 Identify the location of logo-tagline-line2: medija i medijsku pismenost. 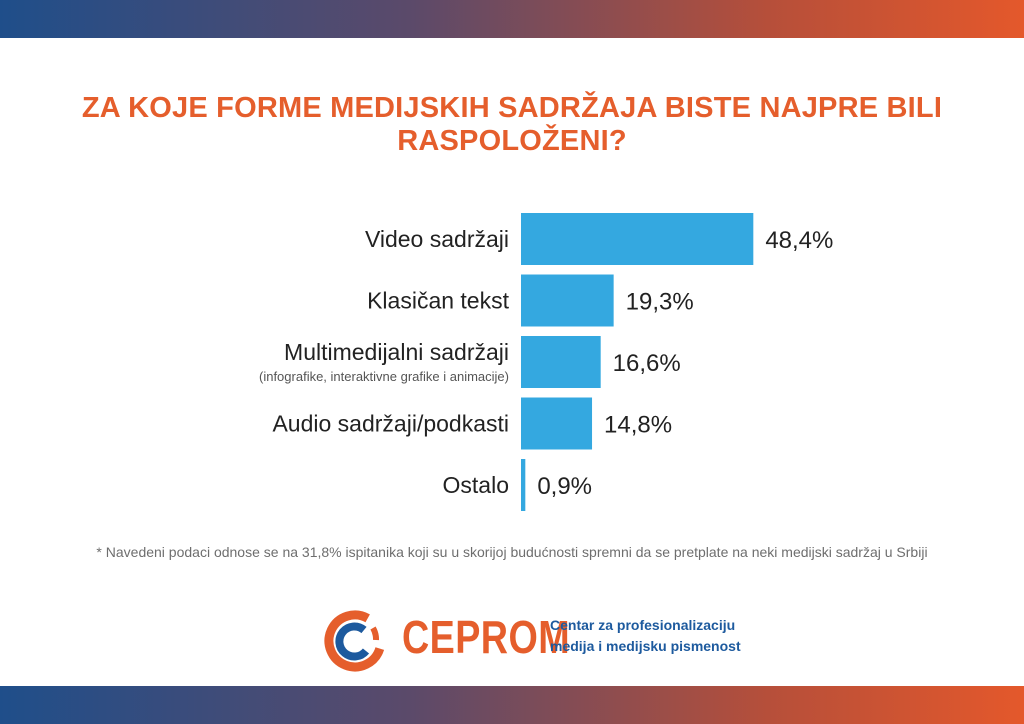
(645, 646).